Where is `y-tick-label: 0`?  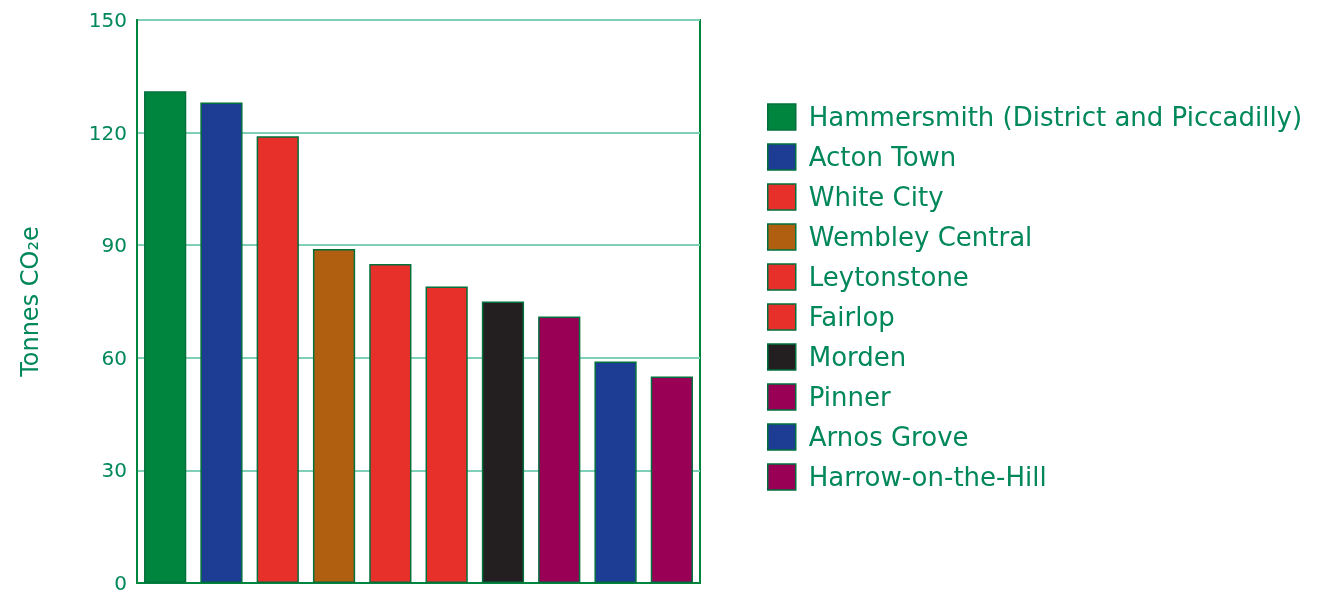 y-tick-label: 0 is located at coordinates (120, 582).